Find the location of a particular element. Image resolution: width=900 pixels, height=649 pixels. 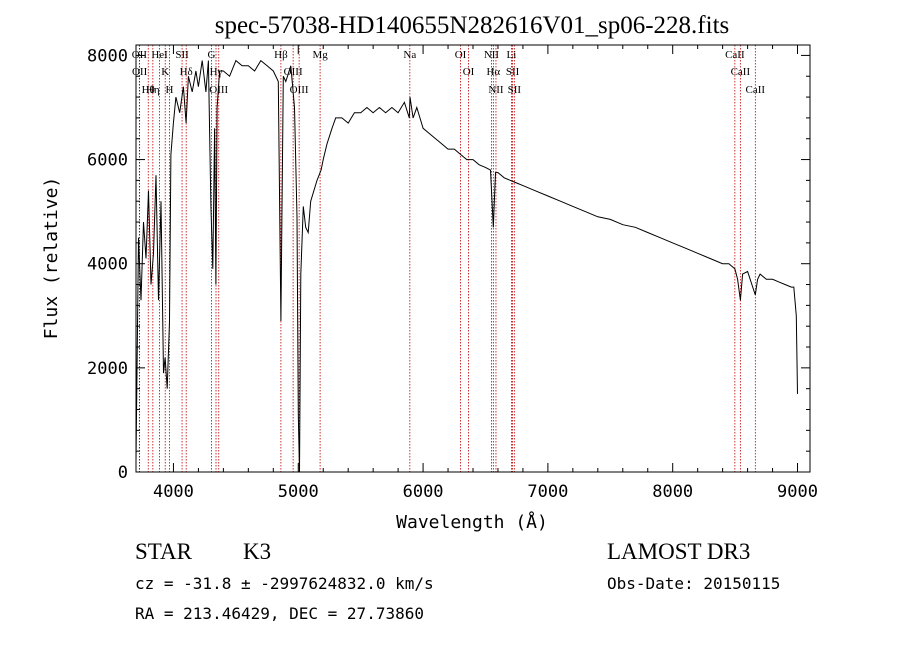

x-axis-label: Wavelength (Å) is located at coordinates (472, 522).